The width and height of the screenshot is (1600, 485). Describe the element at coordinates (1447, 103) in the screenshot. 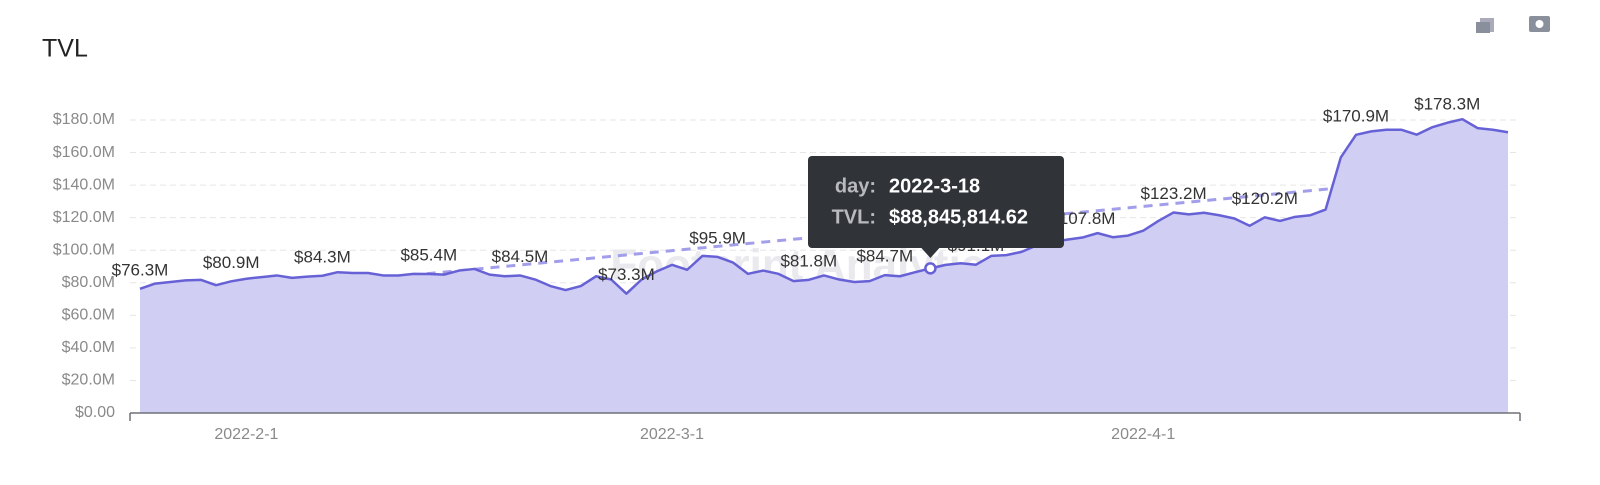

I see `data-label: $178.3M` at that location.